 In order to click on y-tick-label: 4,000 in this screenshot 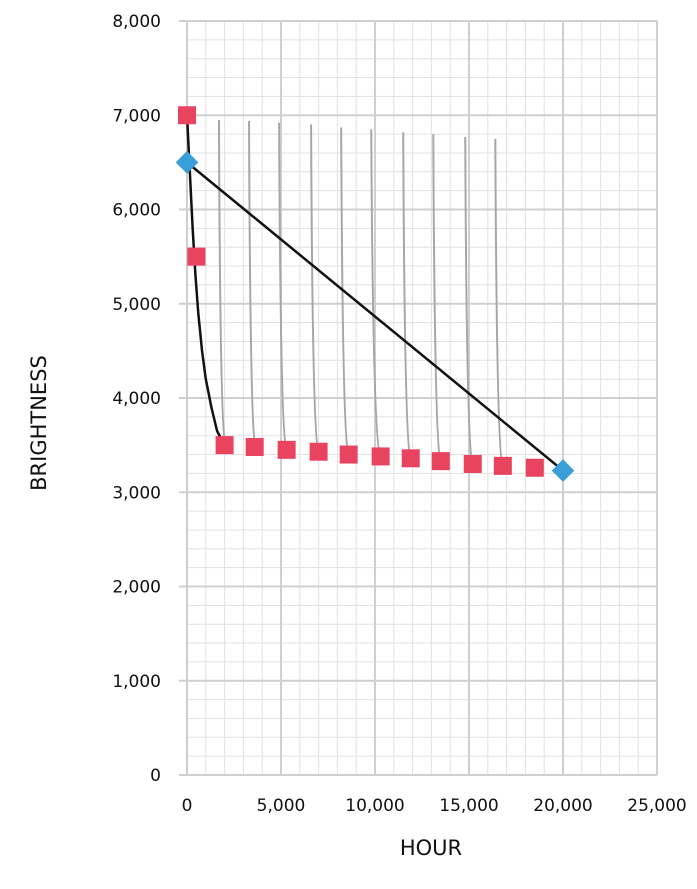, I will do `click(136, 399)`.